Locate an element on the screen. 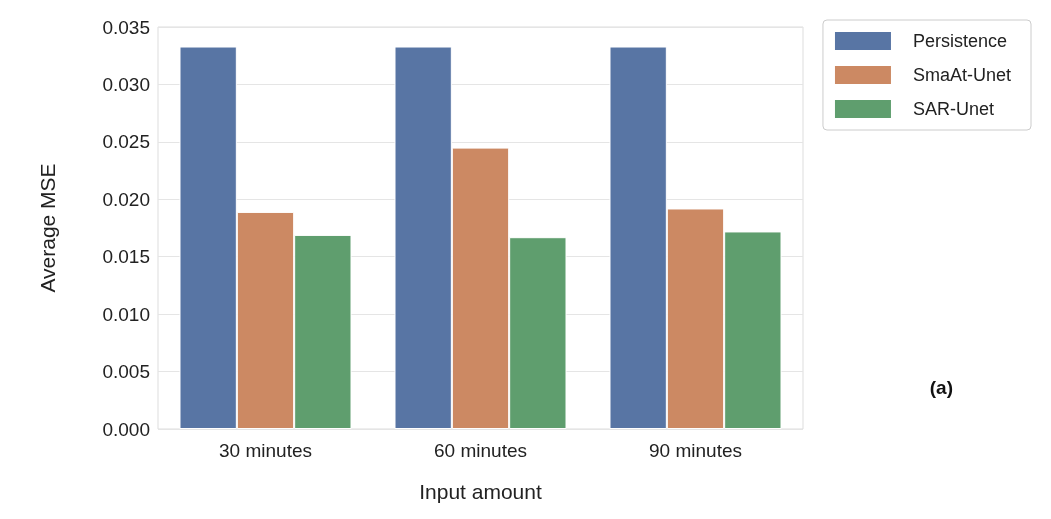 The image size is (1051, 519). y-tick-label: 0.035 is located at coordinates (126, 27).